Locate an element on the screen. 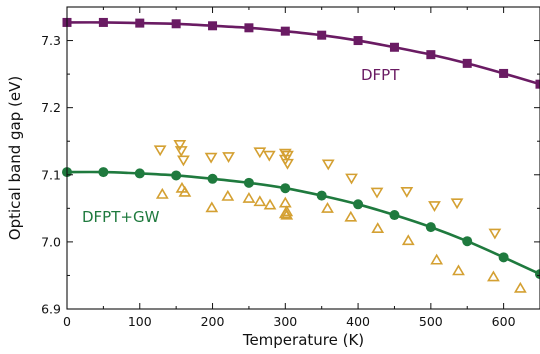 The width and height of the screenshot is (540, 354). y-tick-label: 6.9 is located at coordinates (51, 309).